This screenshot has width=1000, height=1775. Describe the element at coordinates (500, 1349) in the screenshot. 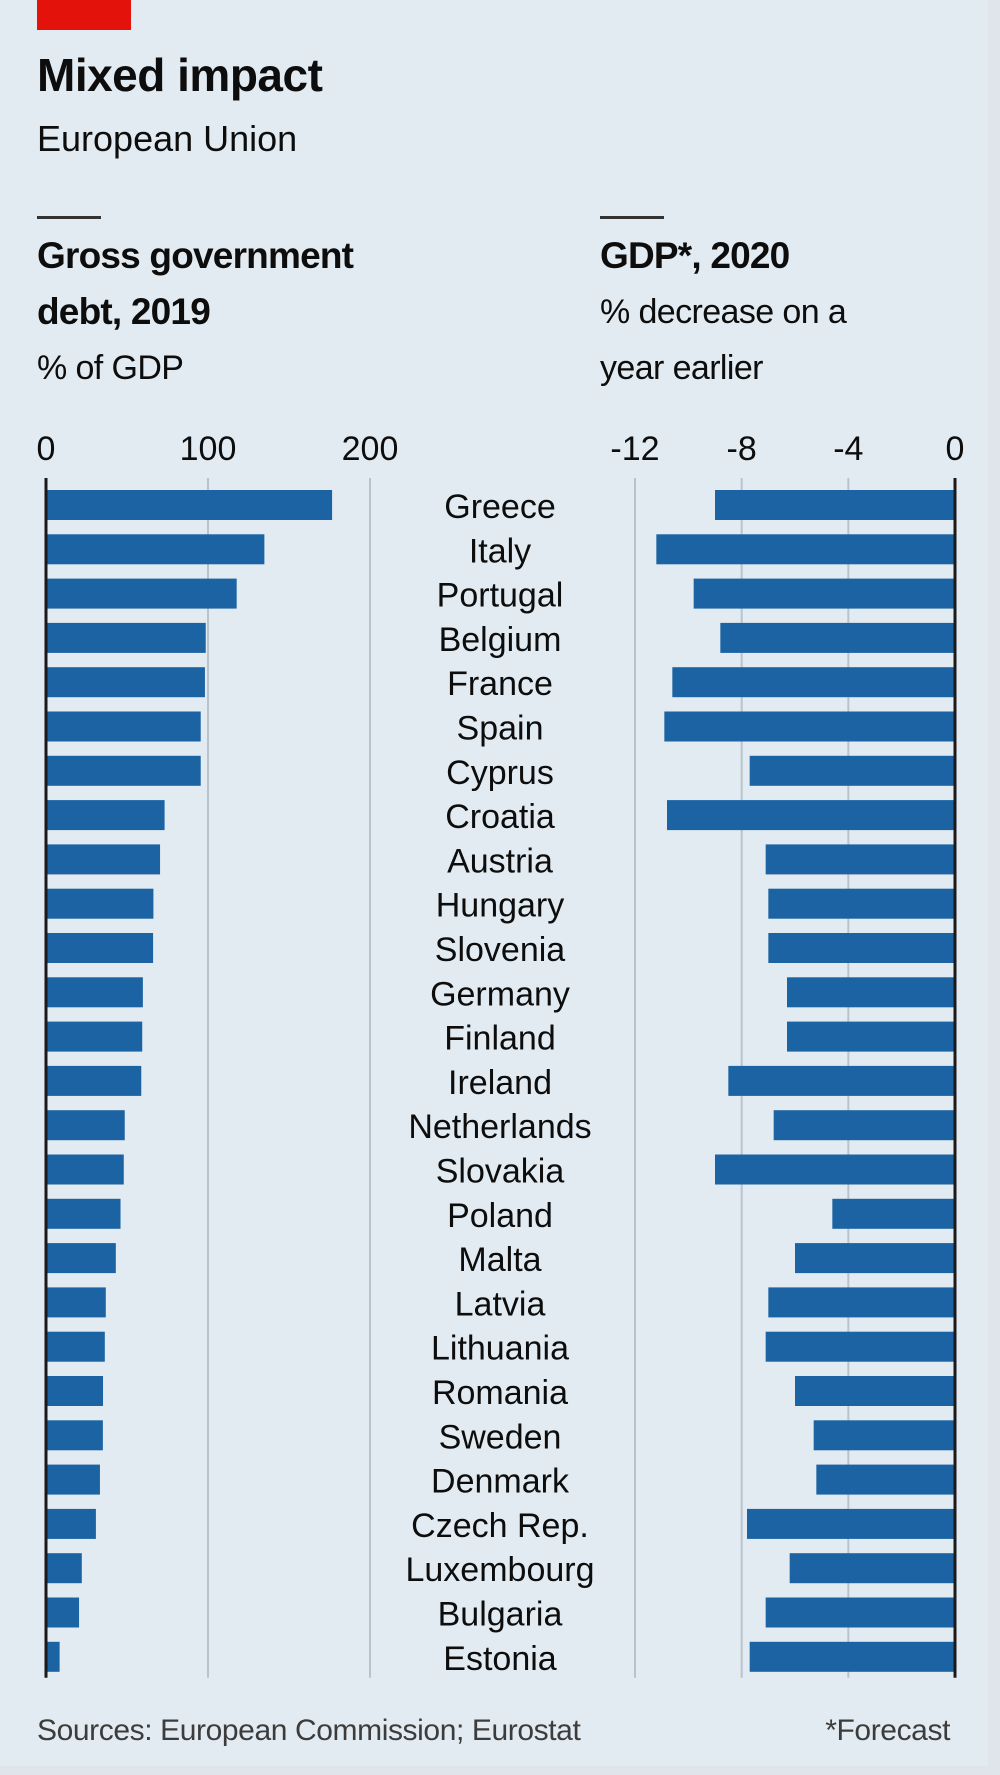

I see `country-label: Lithuania` at that location.